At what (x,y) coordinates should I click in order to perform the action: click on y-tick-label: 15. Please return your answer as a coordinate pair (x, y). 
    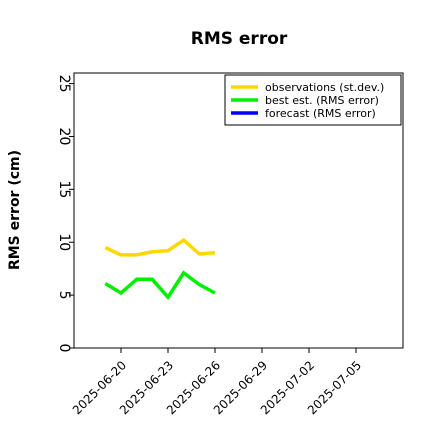
    Looking at the image, I should click on (64, 189).